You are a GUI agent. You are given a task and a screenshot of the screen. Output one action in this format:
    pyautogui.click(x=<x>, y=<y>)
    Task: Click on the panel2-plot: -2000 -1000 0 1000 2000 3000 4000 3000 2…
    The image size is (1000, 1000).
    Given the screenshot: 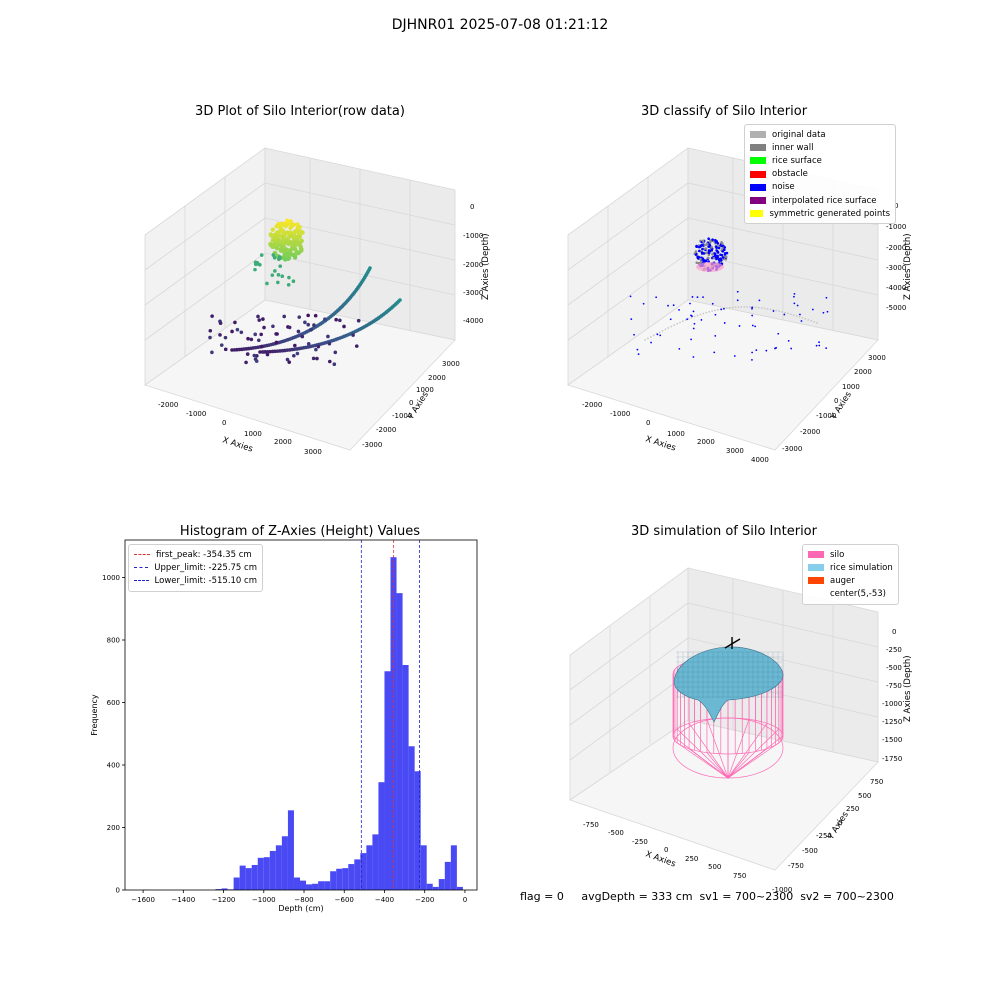 What is the action you would take?
    pyautogui.click(x=740, y=305)
    